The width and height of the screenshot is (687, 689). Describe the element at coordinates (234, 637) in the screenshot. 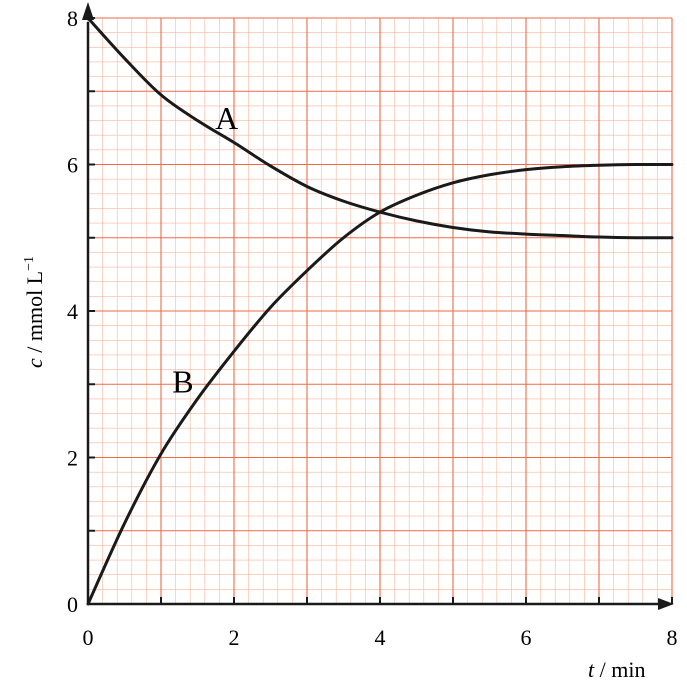

I see `x-tick-label: 2` at that location.